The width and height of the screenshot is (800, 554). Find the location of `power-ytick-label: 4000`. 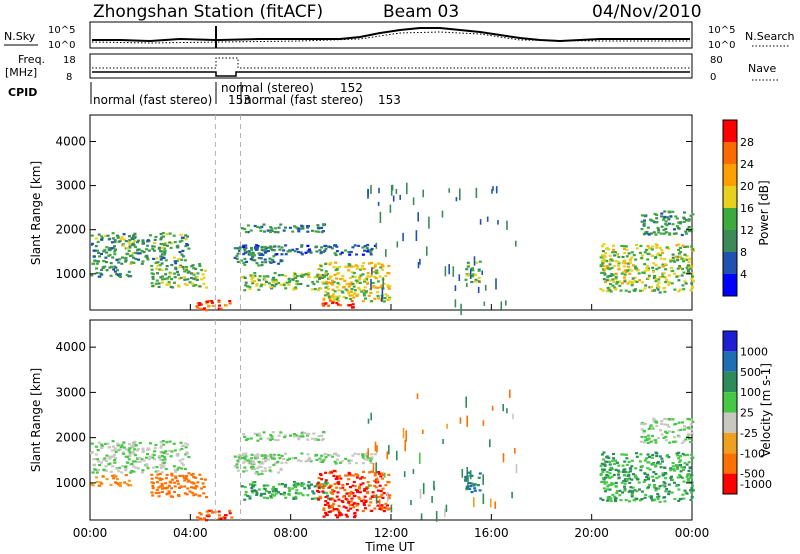

power-ytick-label: 4000 is located at coordinates (70, 141).